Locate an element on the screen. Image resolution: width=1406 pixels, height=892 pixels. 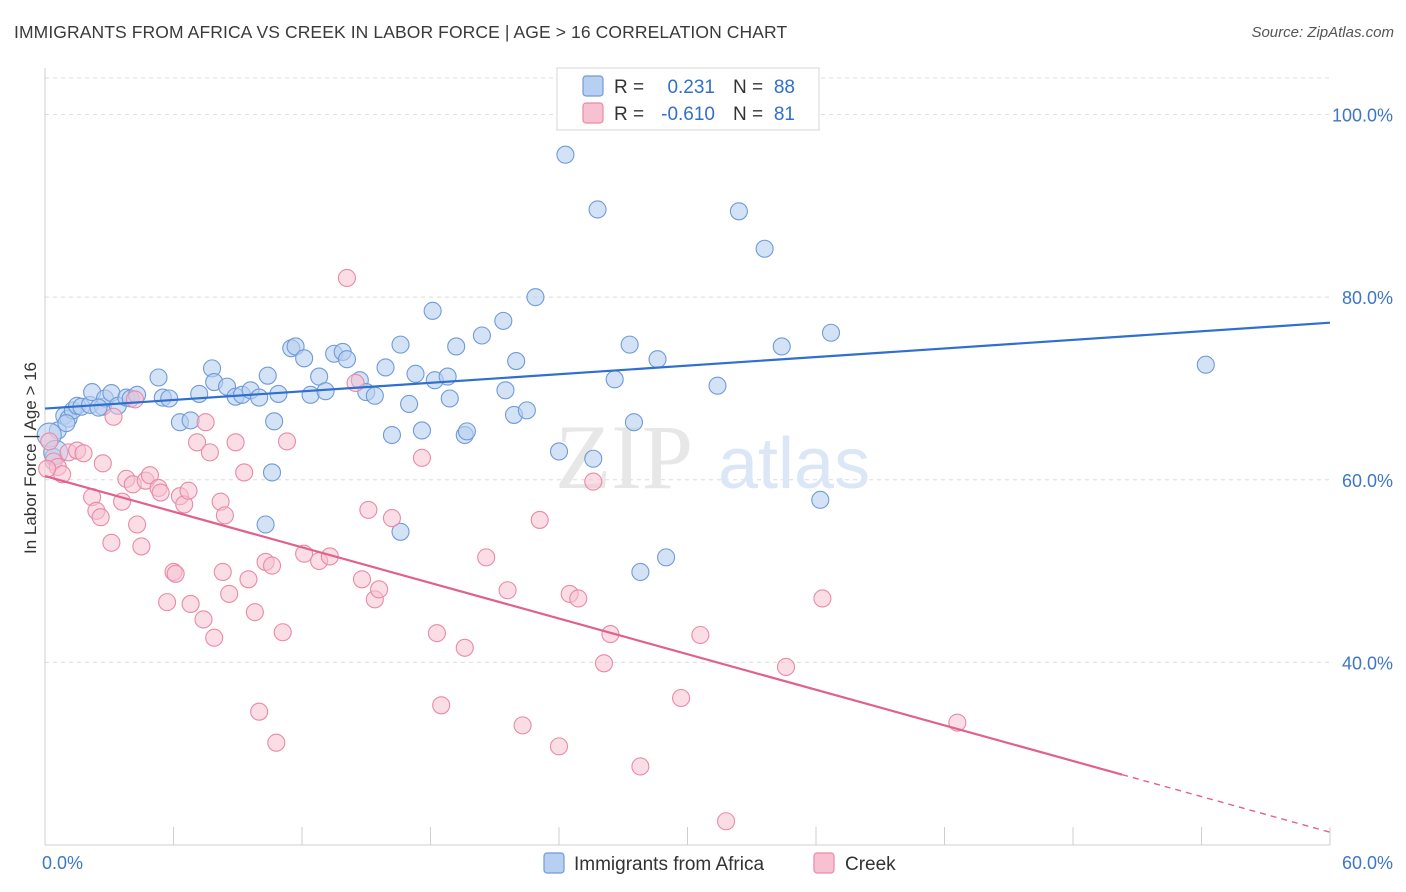
legend-bottom-label-africa: Immigrants from Africa is located at coordinates (669, 864).